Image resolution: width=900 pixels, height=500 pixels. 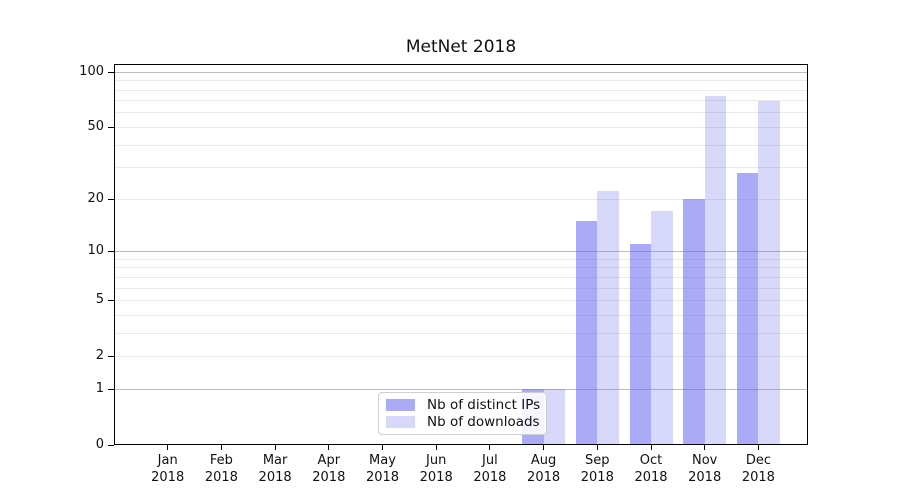 I want to click on y-tick-label: 100, so click(x=91, y=71).